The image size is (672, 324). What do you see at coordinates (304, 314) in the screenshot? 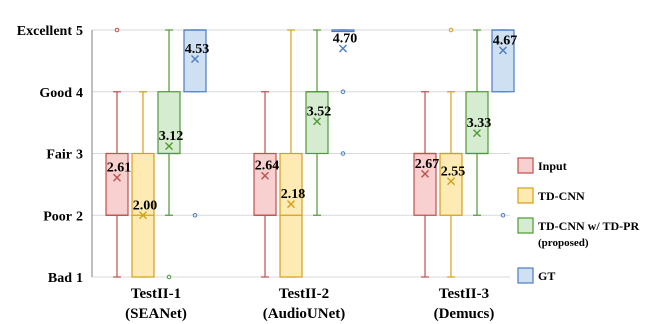
I see `group-sublabel-2: (AudioUNet)` at bounding box center [304, 314].